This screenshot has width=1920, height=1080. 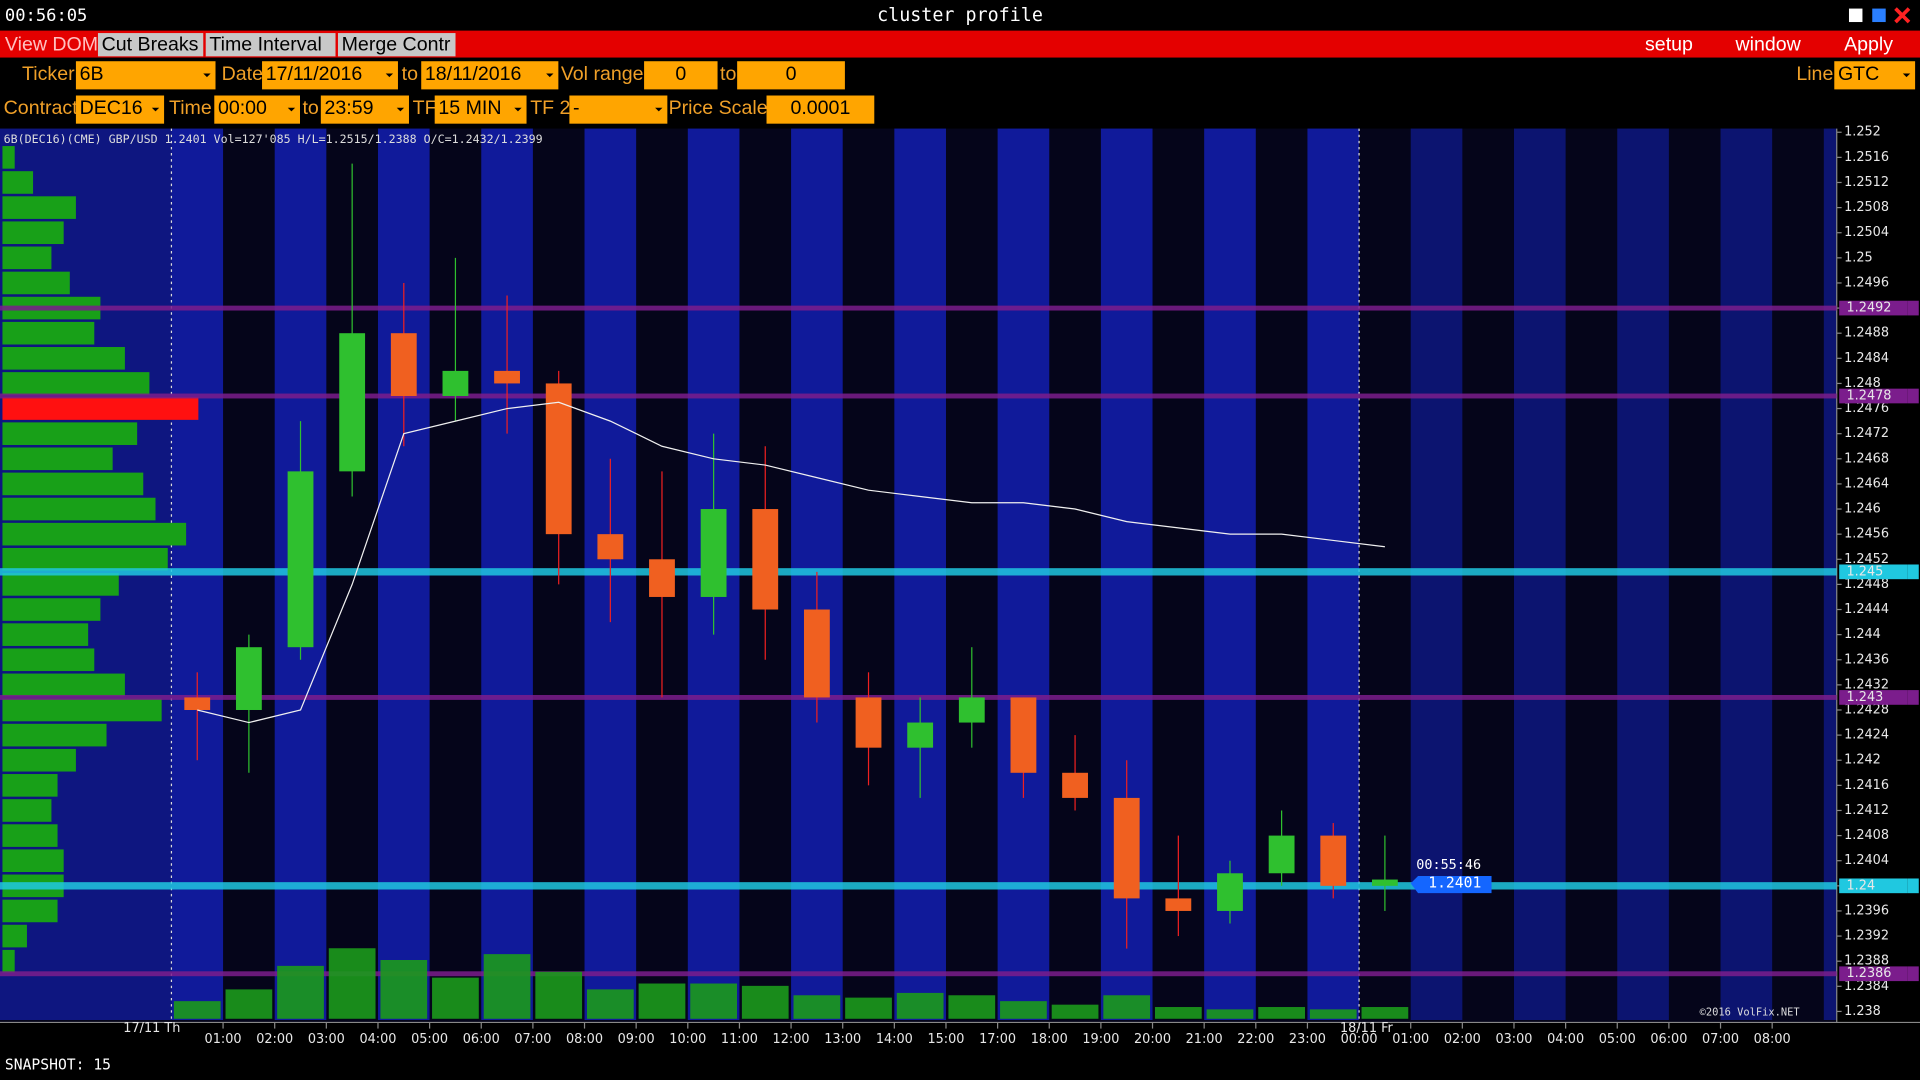 What do you see at coordinates (1866, 810) in the screenshot?
I see `y-tick-label: 1.2412` at bounding box center [1866, 810].